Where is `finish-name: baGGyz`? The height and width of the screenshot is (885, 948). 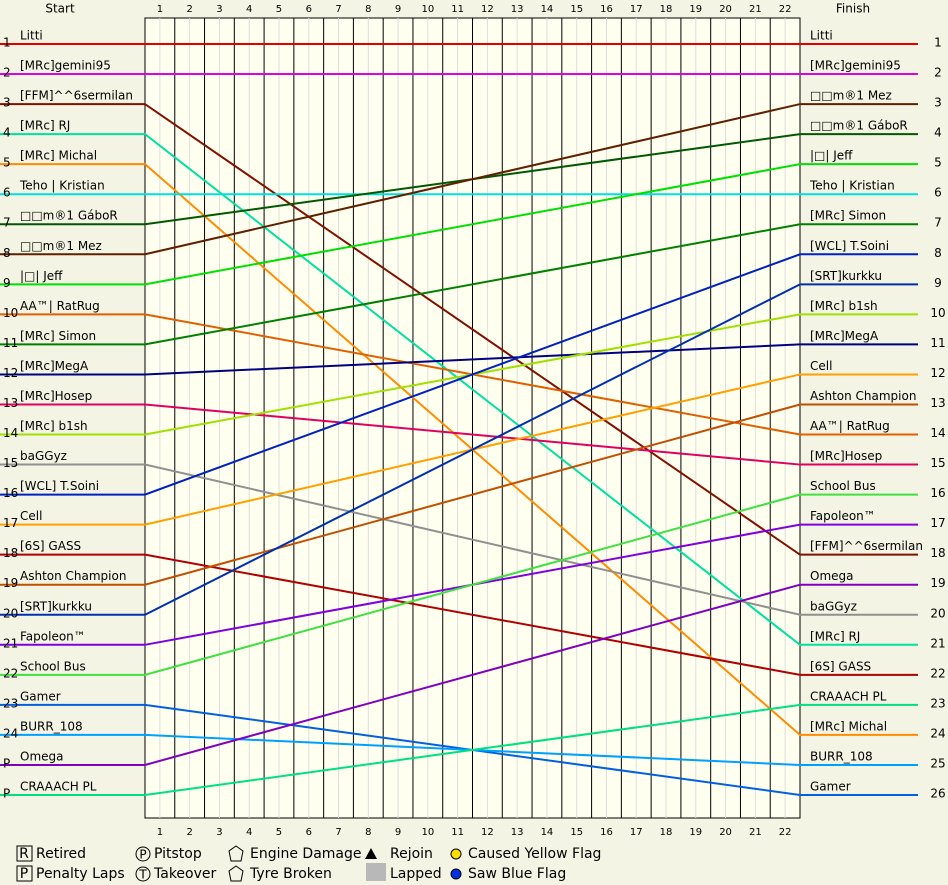
finish-name: baGGyz is located at coordinates (833, 606).